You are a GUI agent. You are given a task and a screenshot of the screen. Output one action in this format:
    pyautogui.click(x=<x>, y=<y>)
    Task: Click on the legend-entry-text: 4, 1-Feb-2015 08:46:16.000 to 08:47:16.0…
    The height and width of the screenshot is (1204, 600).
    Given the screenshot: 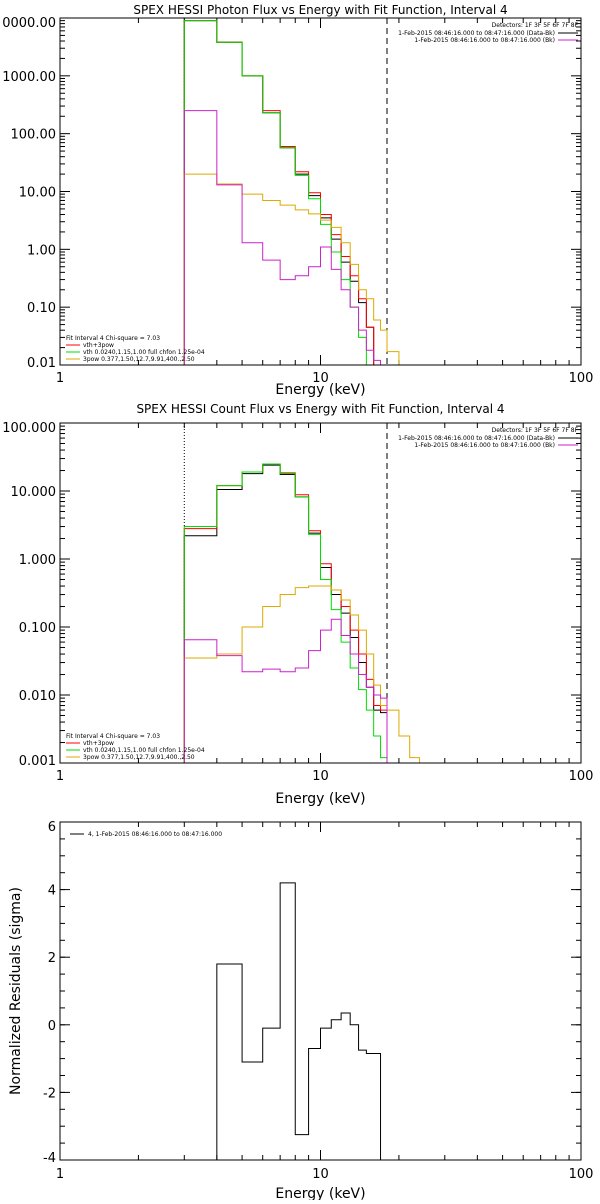 What is the action you would take?
    pyautogui.click(x=155, y=834)
    